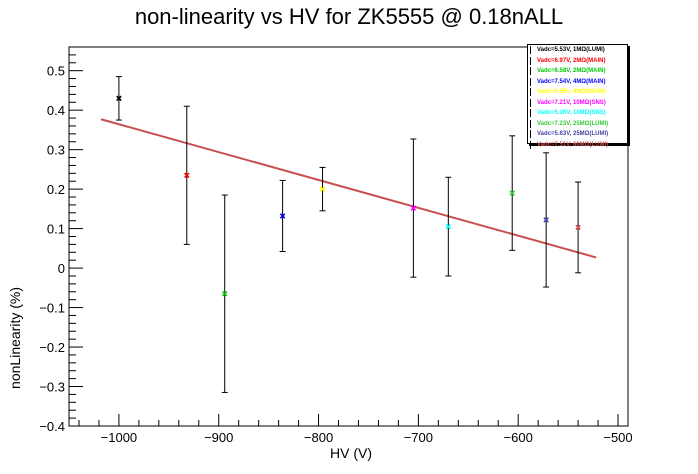 Image resolution: width=698 pixels, height=474 pixels. I want to click on legend-label: Vadc=5.55V, 4MΩ(MAIN), so click(571, 92).